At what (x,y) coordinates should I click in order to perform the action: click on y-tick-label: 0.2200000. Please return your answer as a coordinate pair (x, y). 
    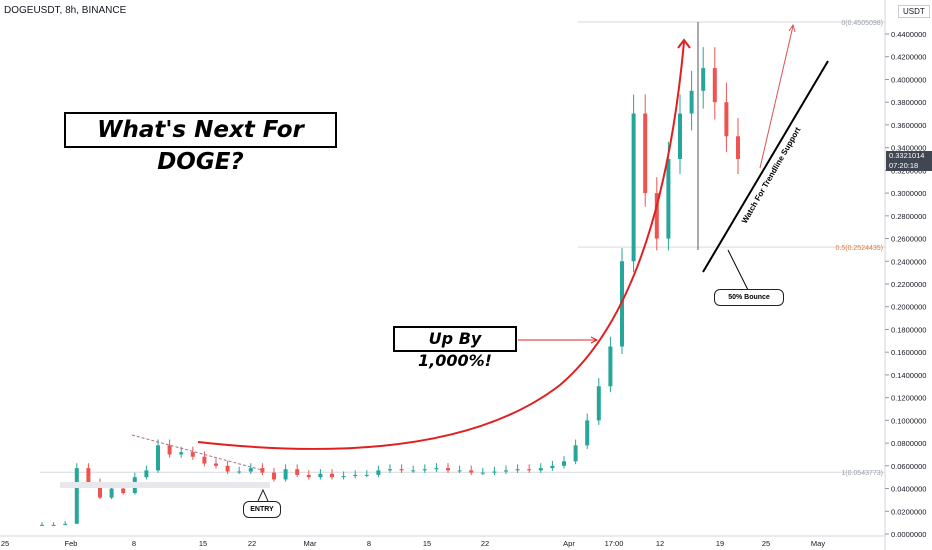
    Looking at the image, I should click on (908, 284).